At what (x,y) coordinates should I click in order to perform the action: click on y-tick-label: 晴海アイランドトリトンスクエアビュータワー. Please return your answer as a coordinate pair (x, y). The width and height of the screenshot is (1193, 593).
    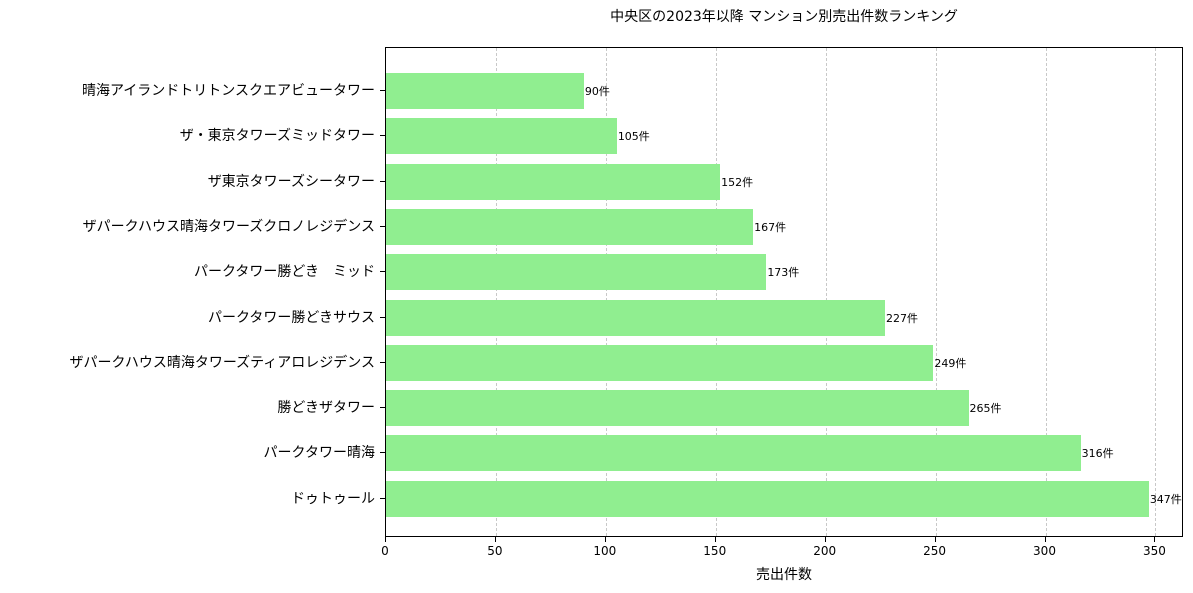
    Looking at the image, I should click on (228, 91).